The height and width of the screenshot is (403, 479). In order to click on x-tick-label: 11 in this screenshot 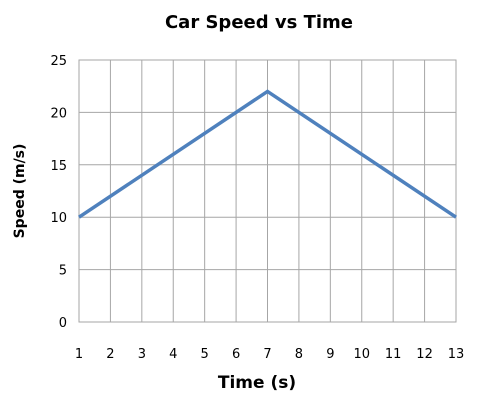, I will do `click(393, 354)`.